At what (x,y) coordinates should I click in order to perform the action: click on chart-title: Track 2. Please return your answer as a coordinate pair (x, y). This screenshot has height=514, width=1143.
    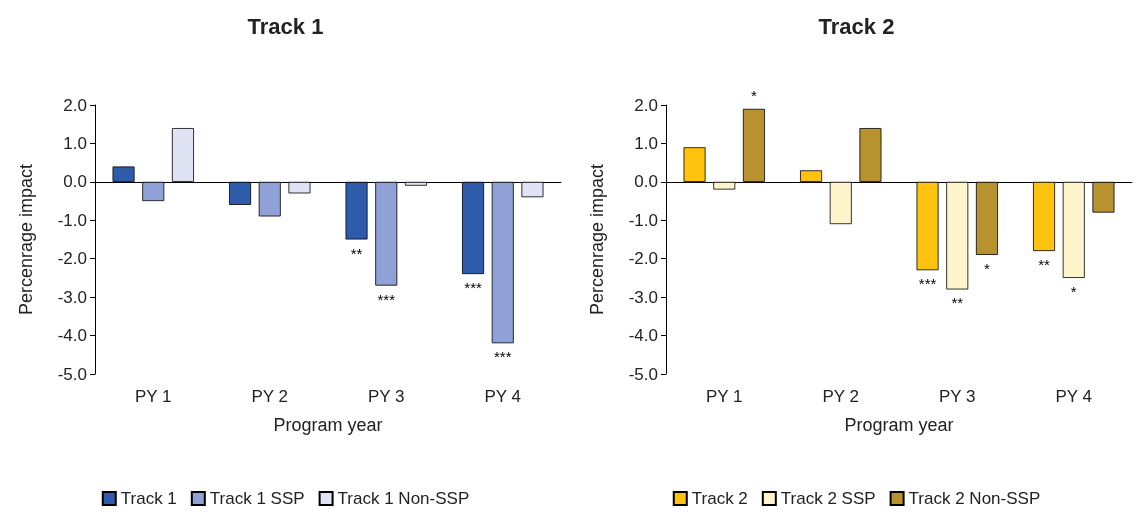
    Looking at the image, I should click on (856, 26).